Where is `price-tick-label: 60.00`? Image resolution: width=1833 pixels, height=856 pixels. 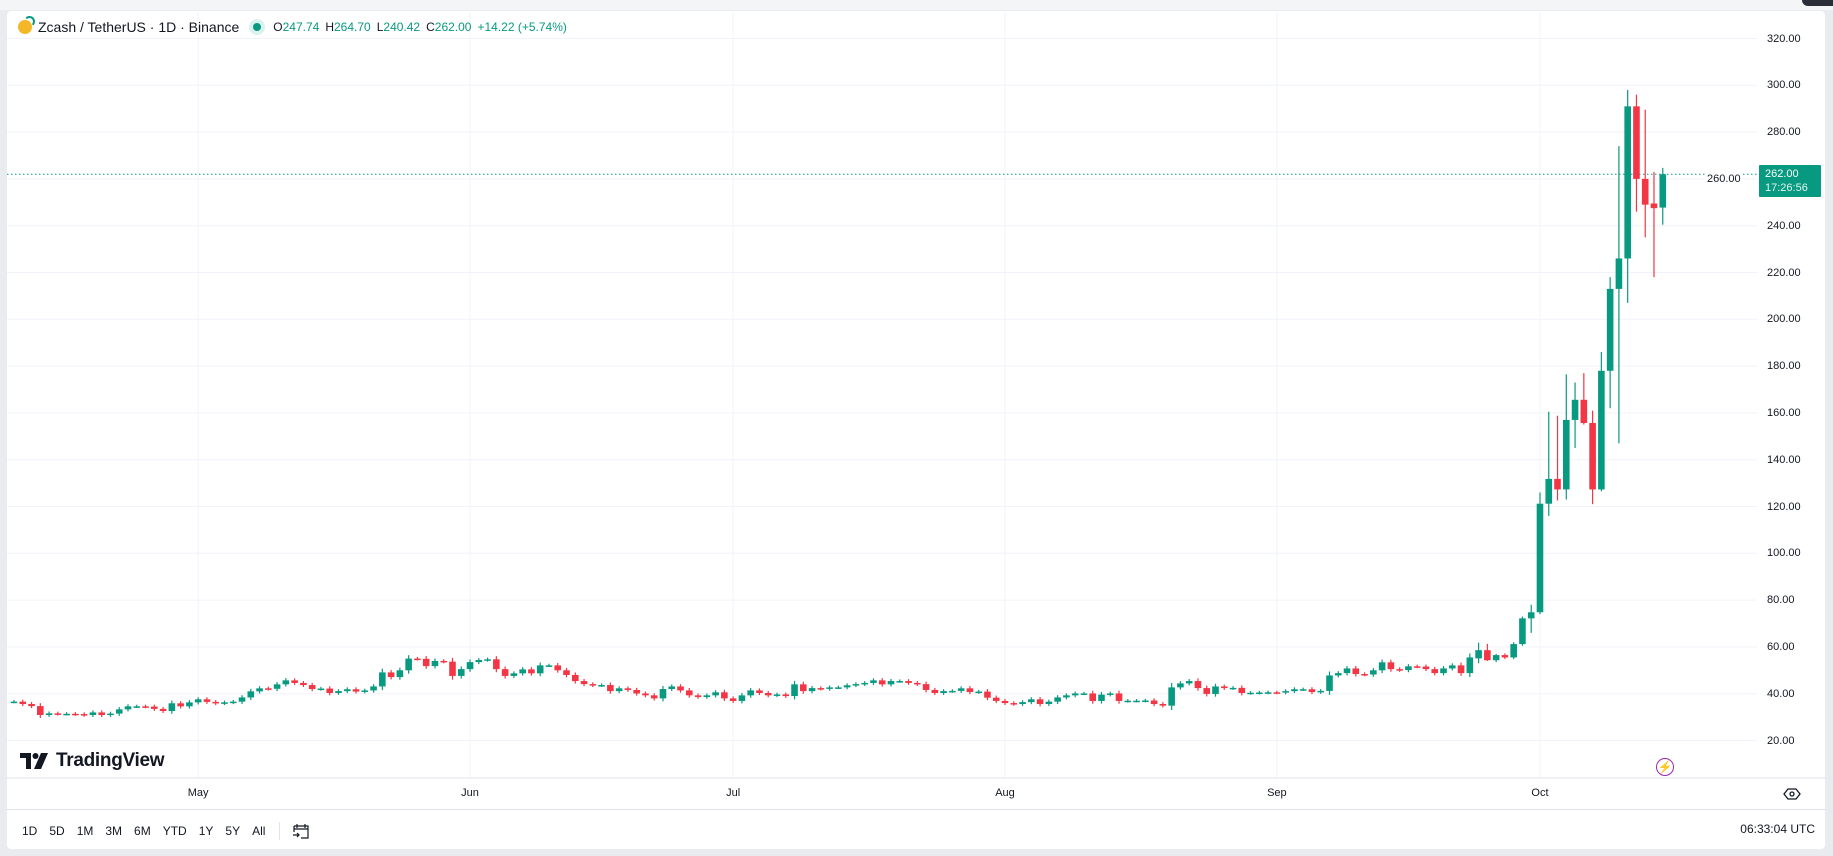 price-tick-label: 60.00 is located at coordinates (1781, 646).